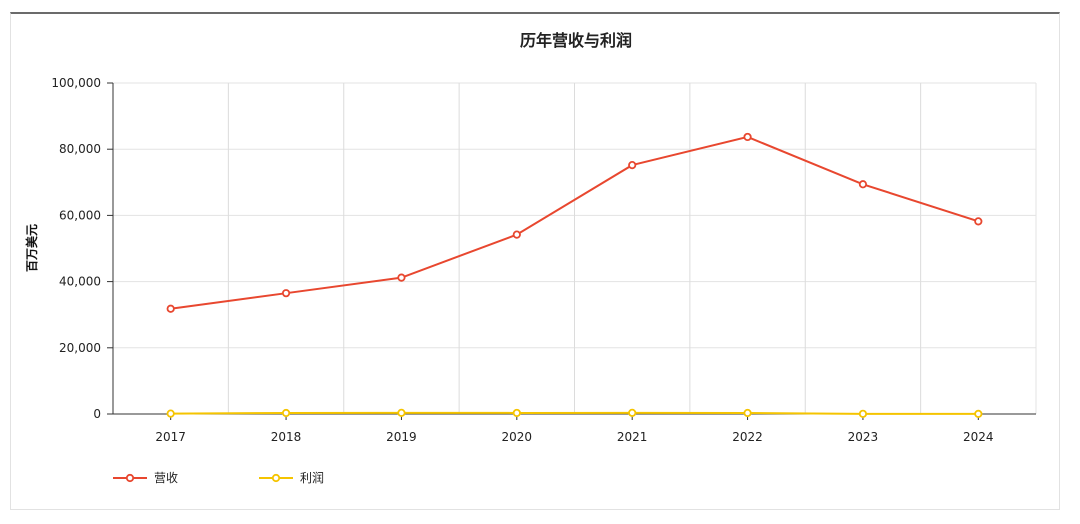 The image size is (1080, 524). Describe the element at coordinates (80, 215) in the screenshot. I see `y-tick-label: 60,000` at that location.